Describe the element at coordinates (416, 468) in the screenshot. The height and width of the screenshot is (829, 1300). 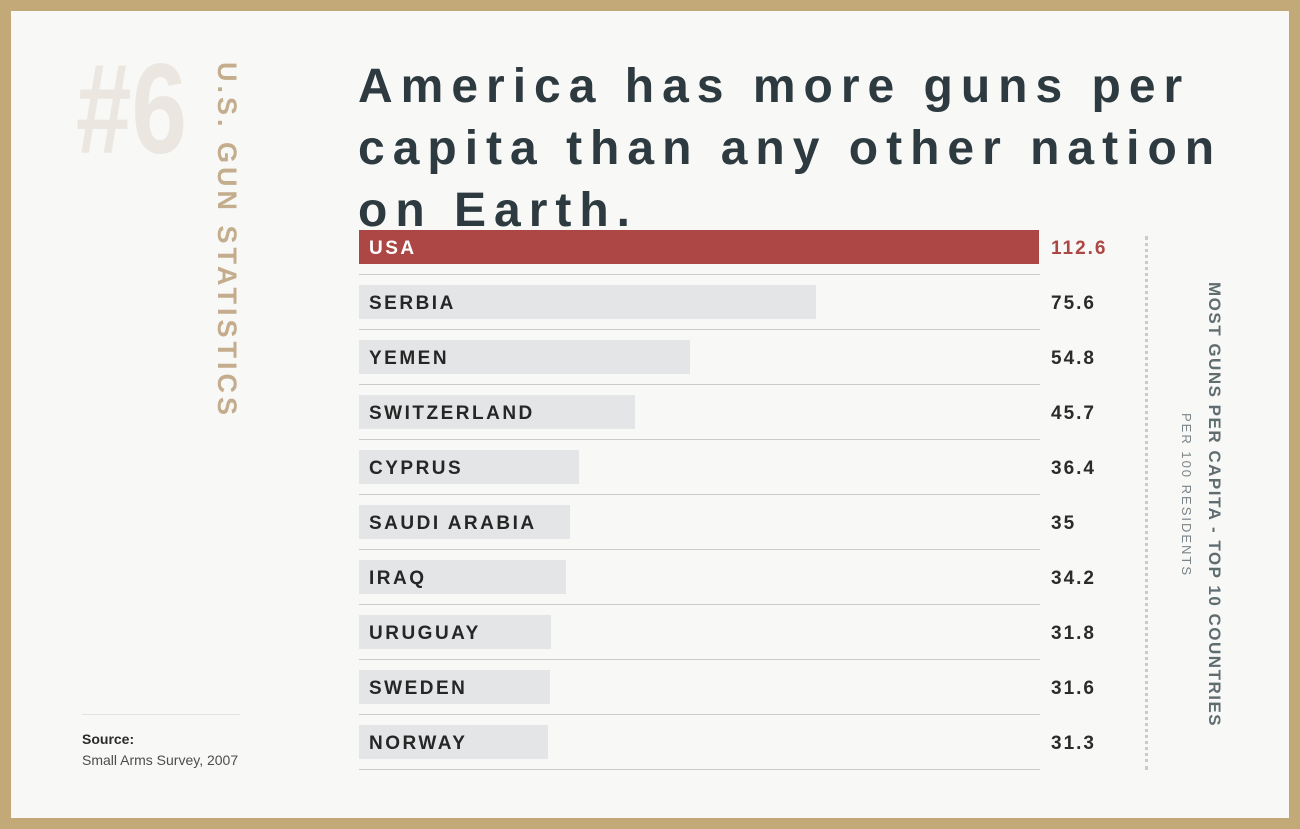
I see `category-label: CYPRUS` at that location.